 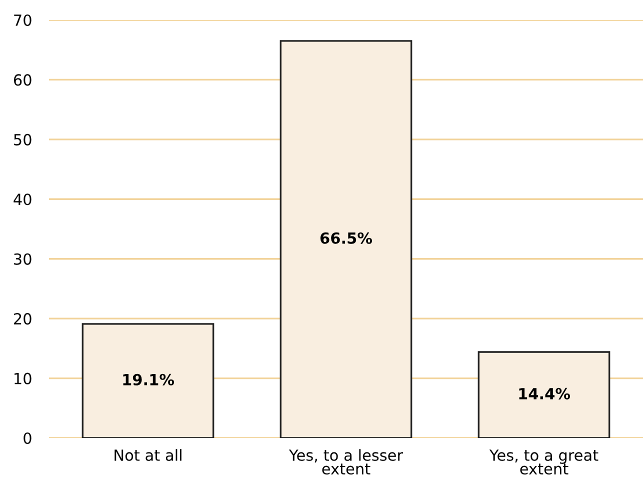 I want to click on y-tick-label: 20, so click(x=23, y=319).